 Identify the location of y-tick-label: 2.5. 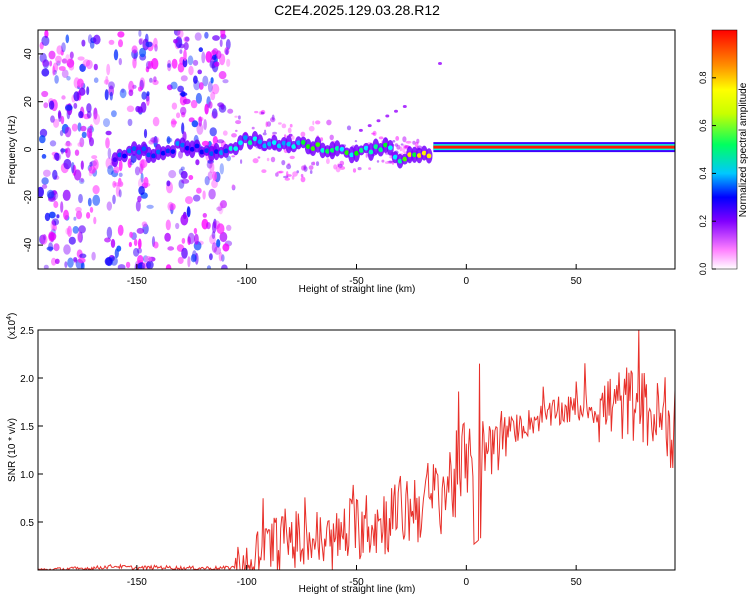
(27, 331).